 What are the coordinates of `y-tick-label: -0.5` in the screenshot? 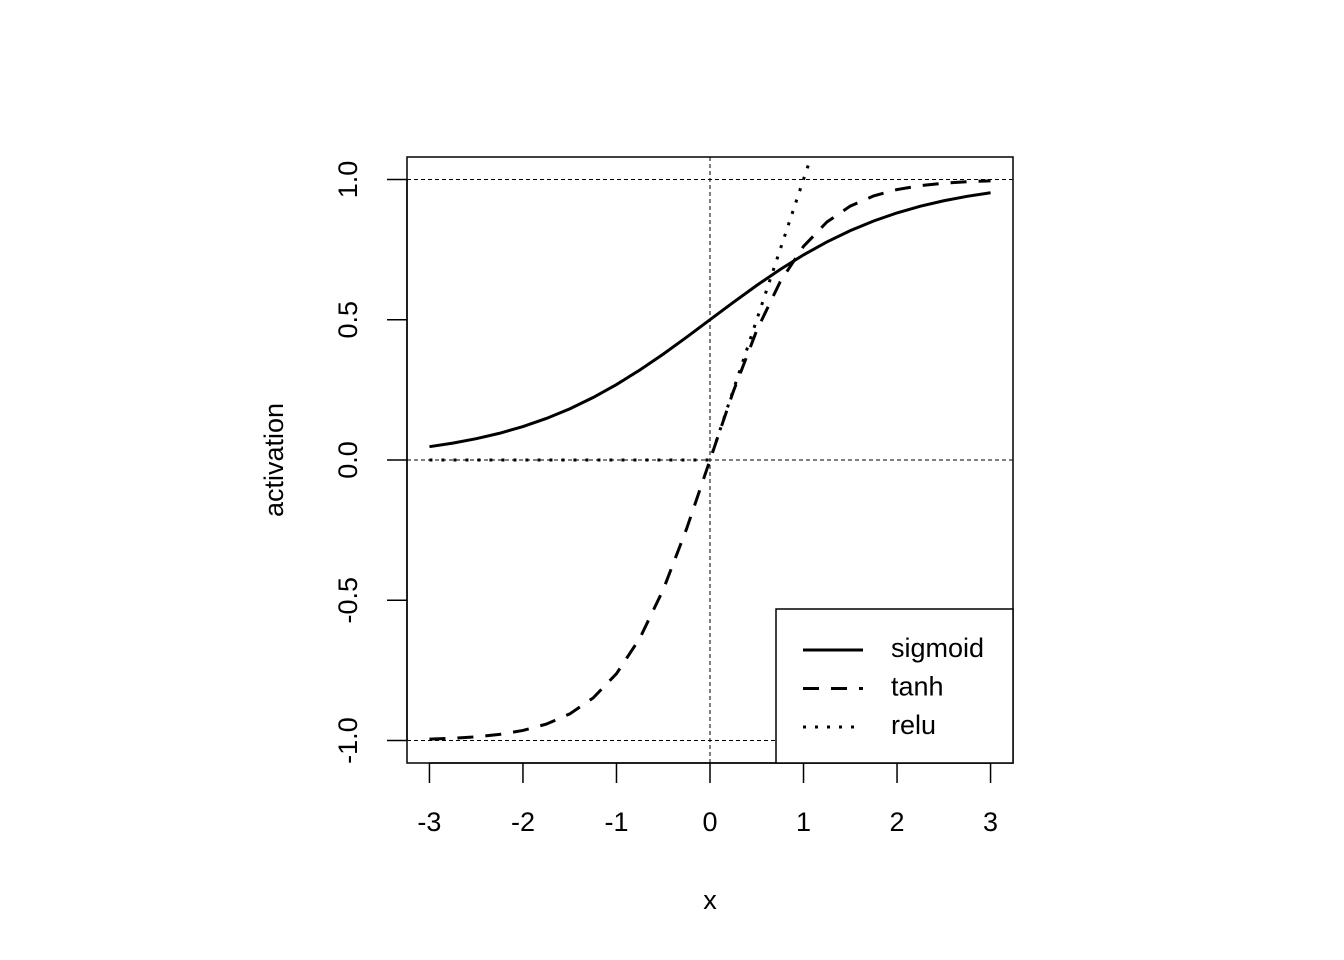 It's located at (348, 600).